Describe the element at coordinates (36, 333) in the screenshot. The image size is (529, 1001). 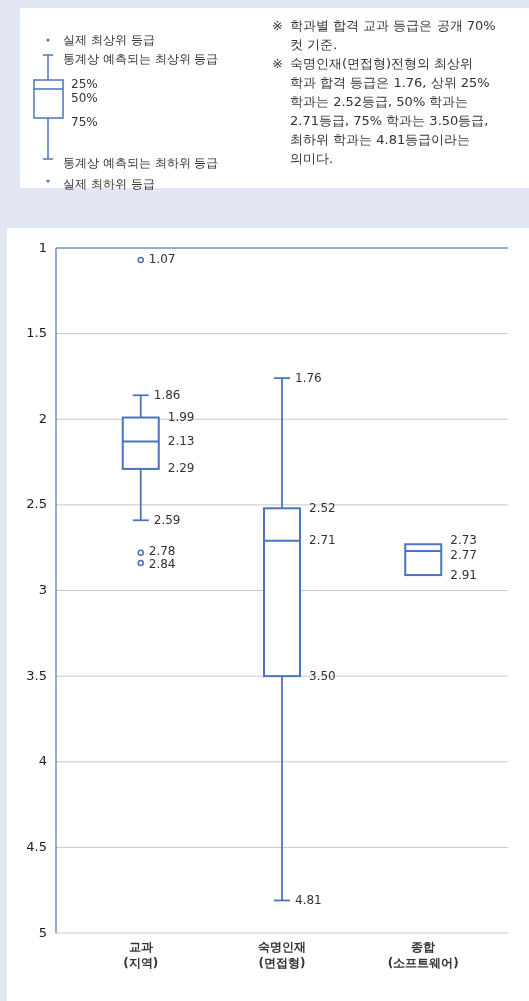
I see `y-tick-label: 1.5` at that location.